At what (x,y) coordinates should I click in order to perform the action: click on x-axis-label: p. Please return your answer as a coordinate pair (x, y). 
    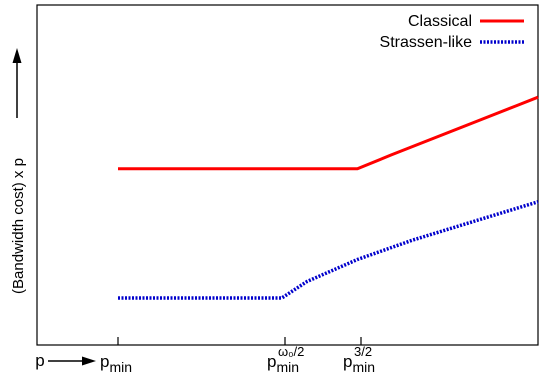
    Looking at the image, I should click on (39, 360).